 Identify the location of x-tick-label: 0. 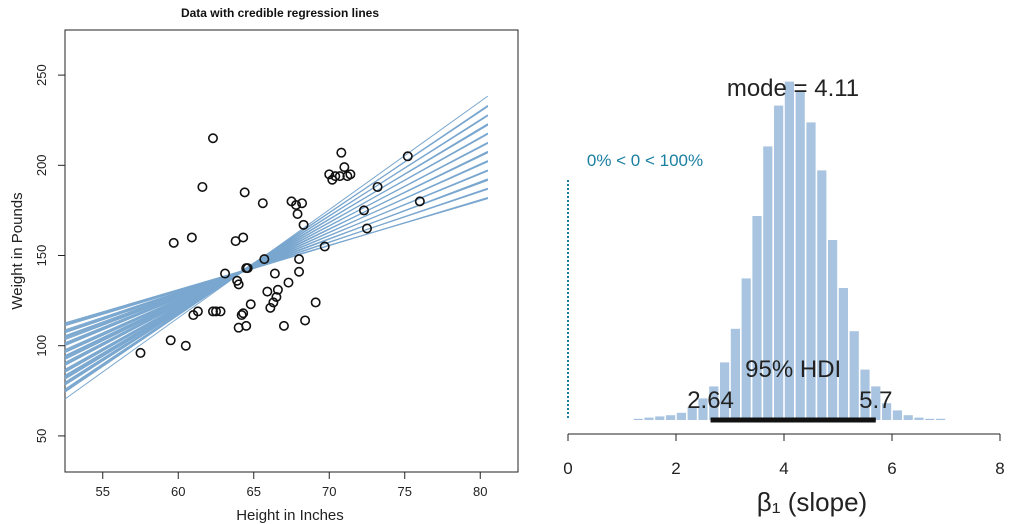
(567, 468).